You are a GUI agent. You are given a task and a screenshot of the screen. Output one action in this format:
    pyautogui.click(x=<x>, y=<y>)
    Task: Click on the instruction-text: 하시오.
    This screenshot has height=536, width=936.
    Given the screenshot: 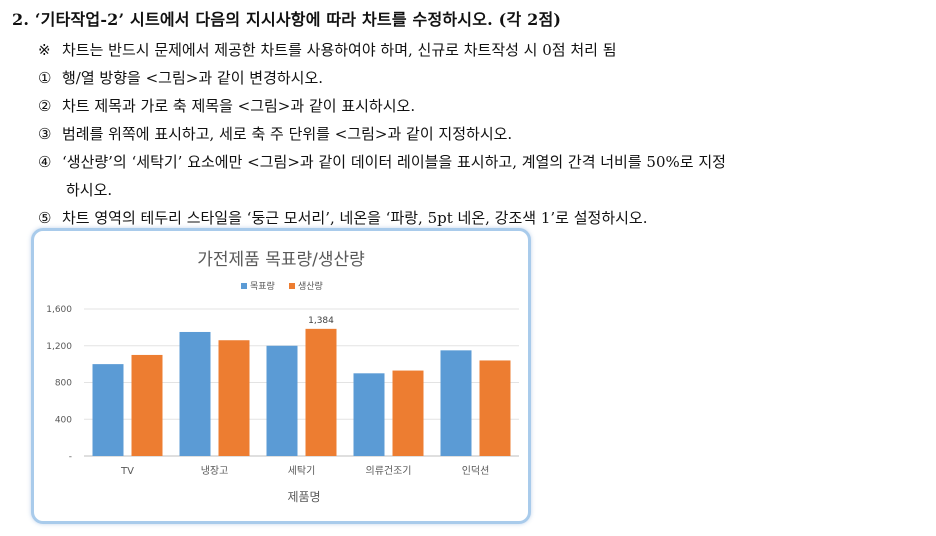 What is the action you would take?
    pyautogui.click(x=89, y=190)
    